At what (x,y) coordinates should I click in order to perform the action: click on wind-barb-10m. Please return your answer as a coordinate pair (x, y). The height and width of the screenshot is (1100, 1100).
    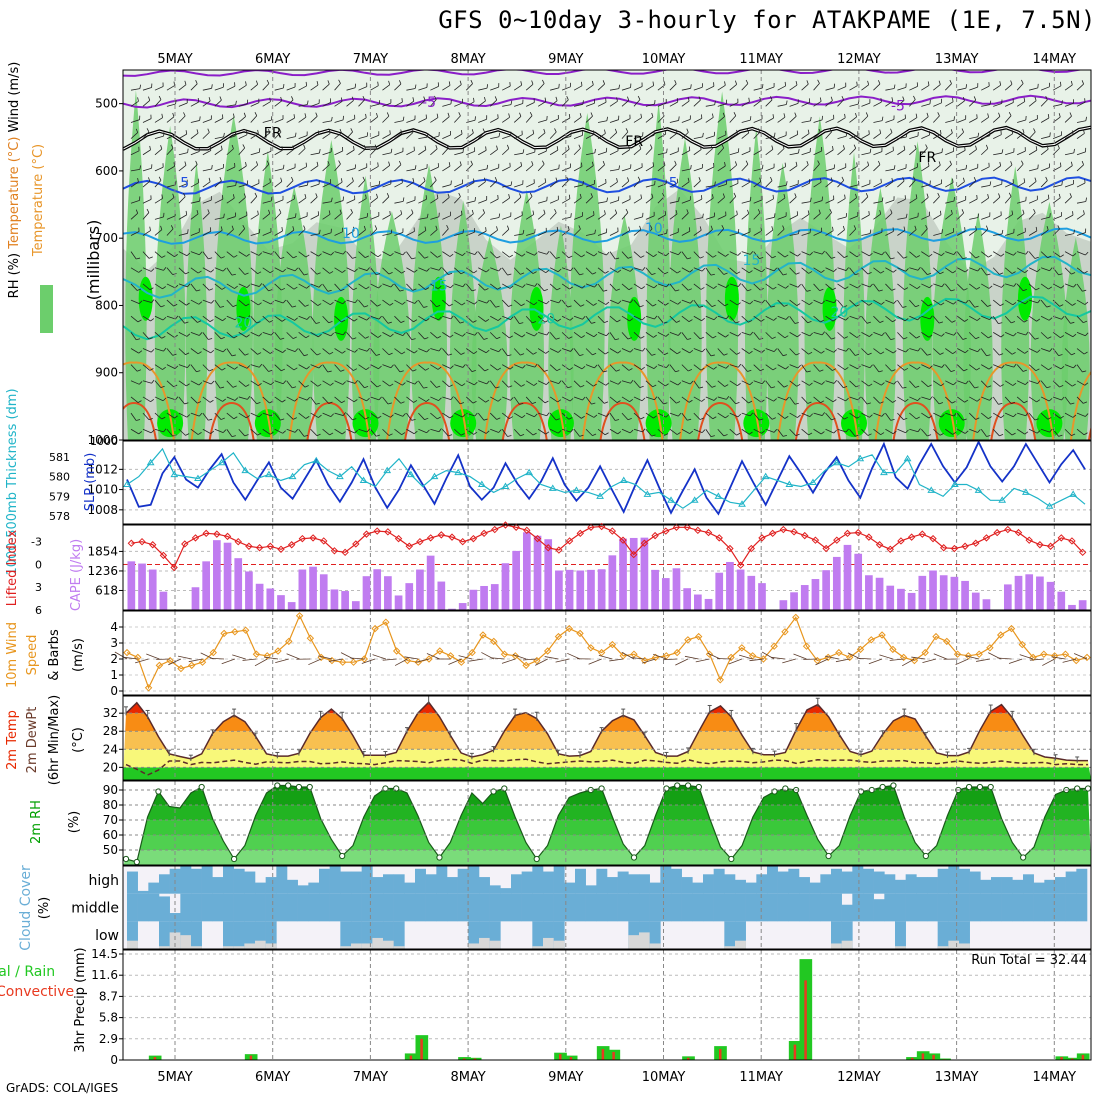
    Looking at the image, I should click on (886, 657).